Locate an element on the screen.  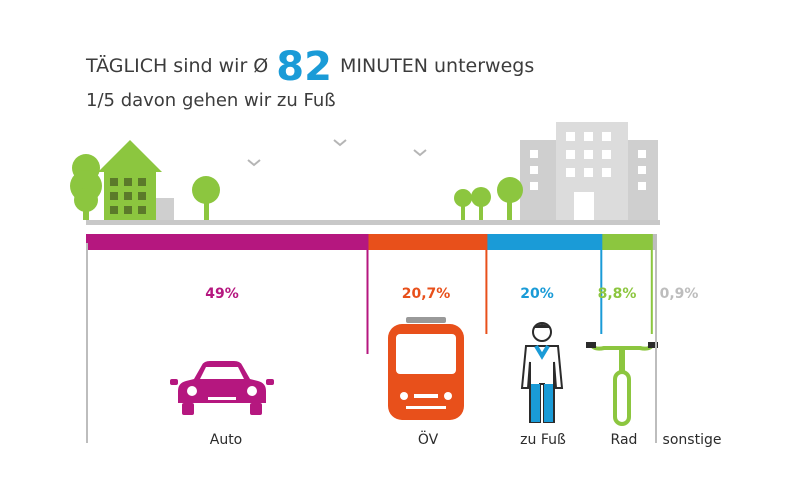
stacked-bar is located at coordinates (371, 242).